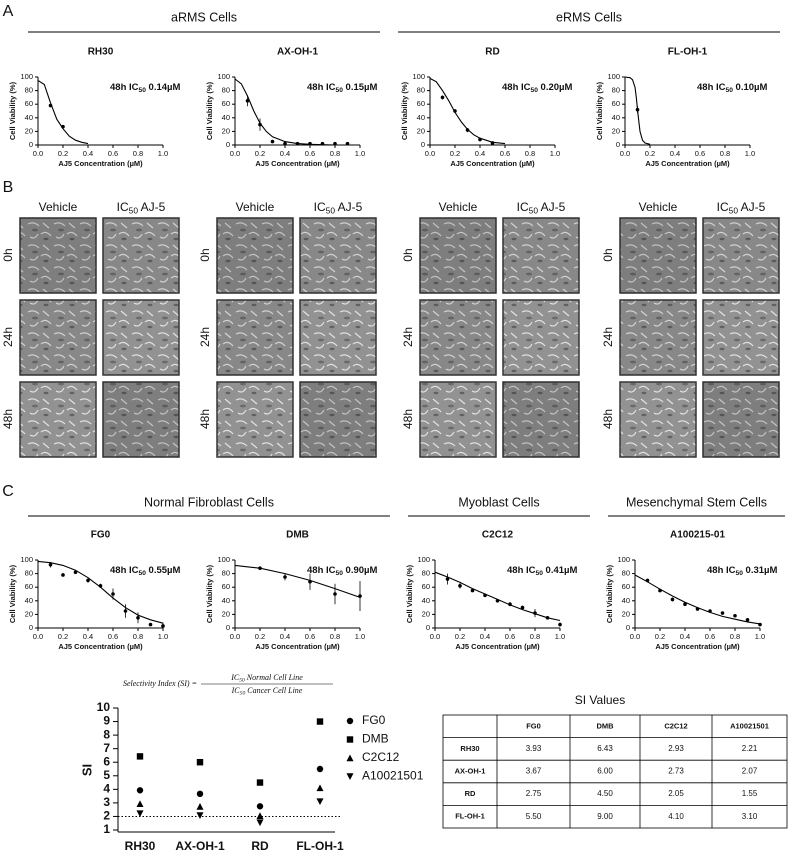  Describe the element at coordinates (205, 419) in the screenshot. I see `row-label: 48h` at that location.